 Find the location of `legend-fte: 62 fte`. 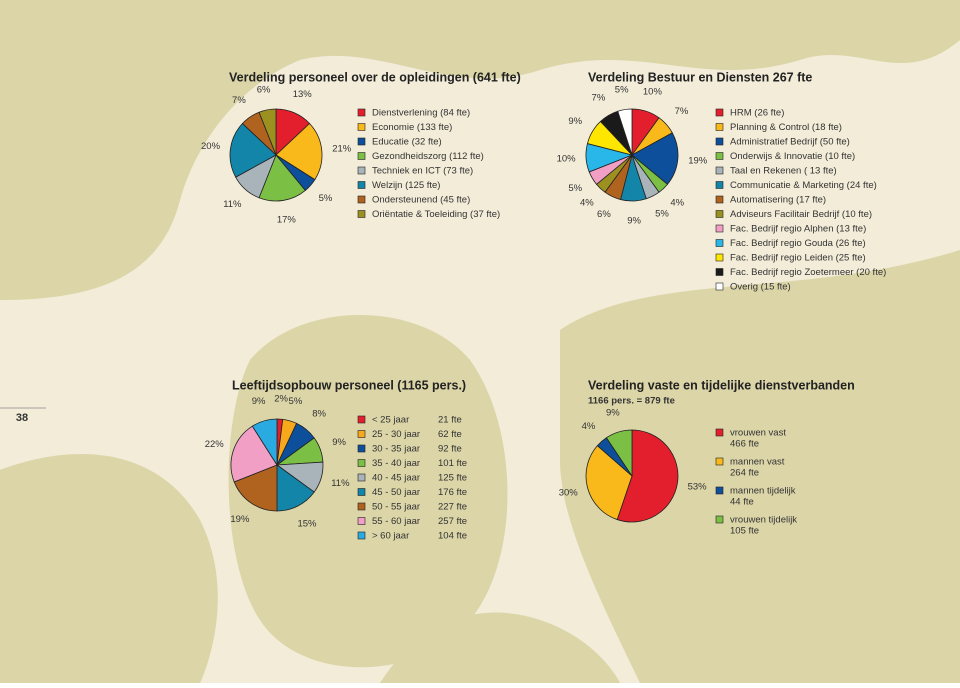

legend-fte: 62 fte is located at coordinates (450, 434).